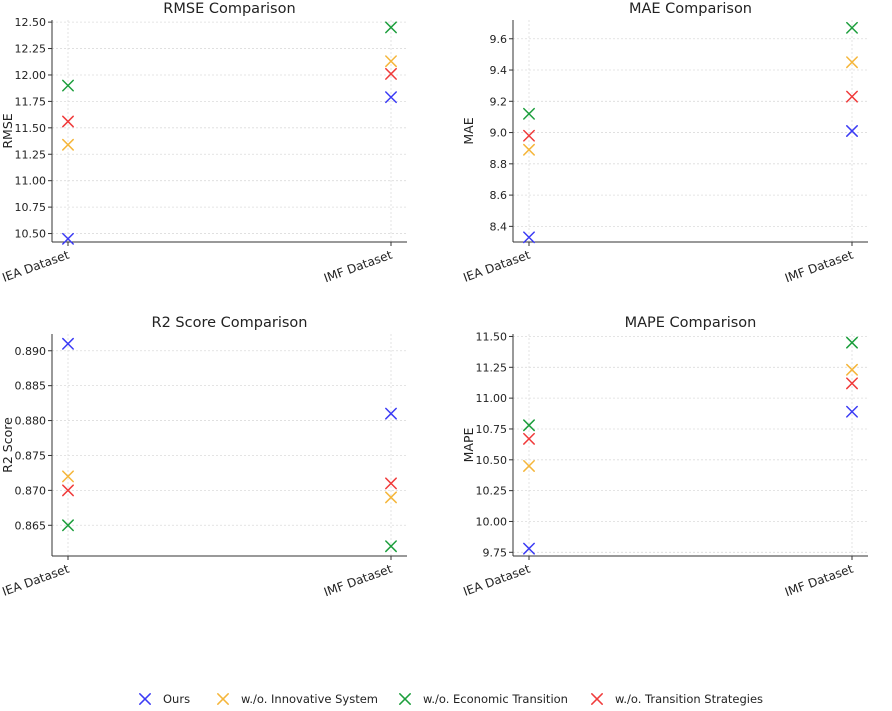 This screenshot has width=892, height=711. Describe the element at coordinates (468, 445) in the screenshot. I see `y-axis-label: MAPE` at that location.